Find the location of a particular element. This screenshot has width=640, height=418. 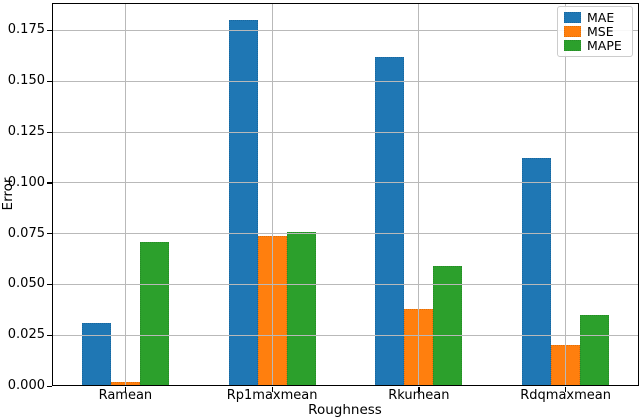

legend: MAE MSE MAPE is located at coordinates (595, 31).